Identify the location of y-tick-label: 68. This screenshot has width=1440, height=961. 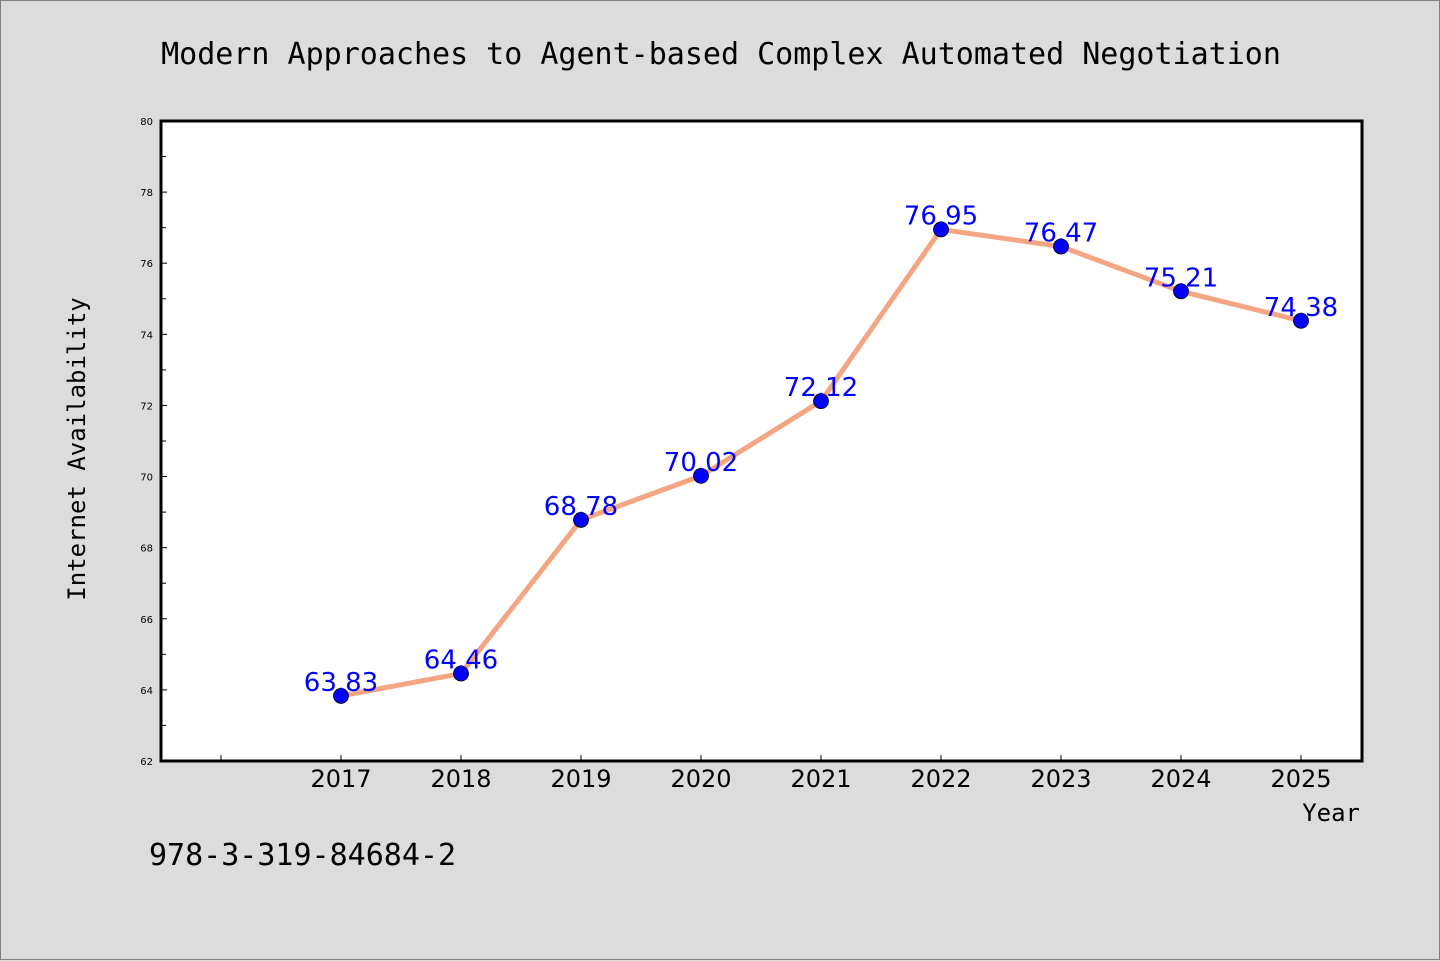
(146, 549).